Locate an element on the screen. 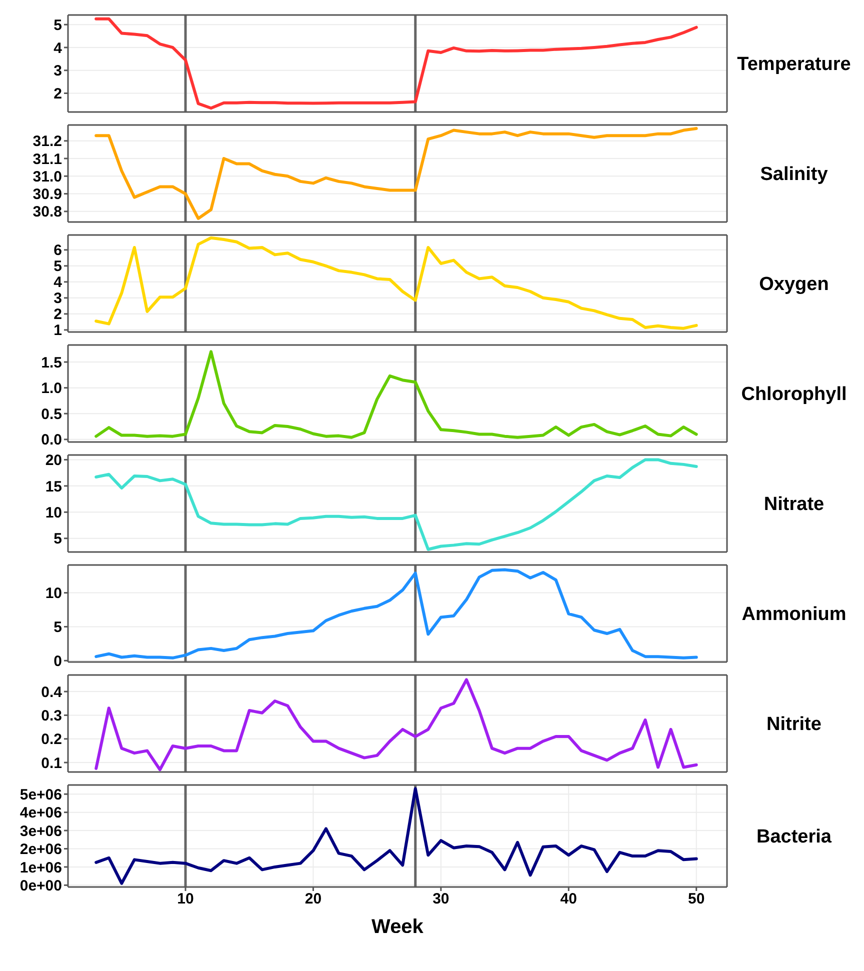  y-tick-label: 1e+06 is located at coordinates (41, 867).